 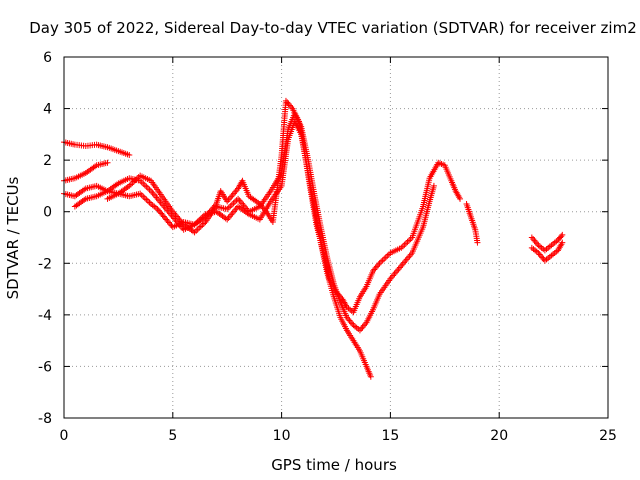 I want to click on y-tick-label: 6, so click(x=47, y=58).